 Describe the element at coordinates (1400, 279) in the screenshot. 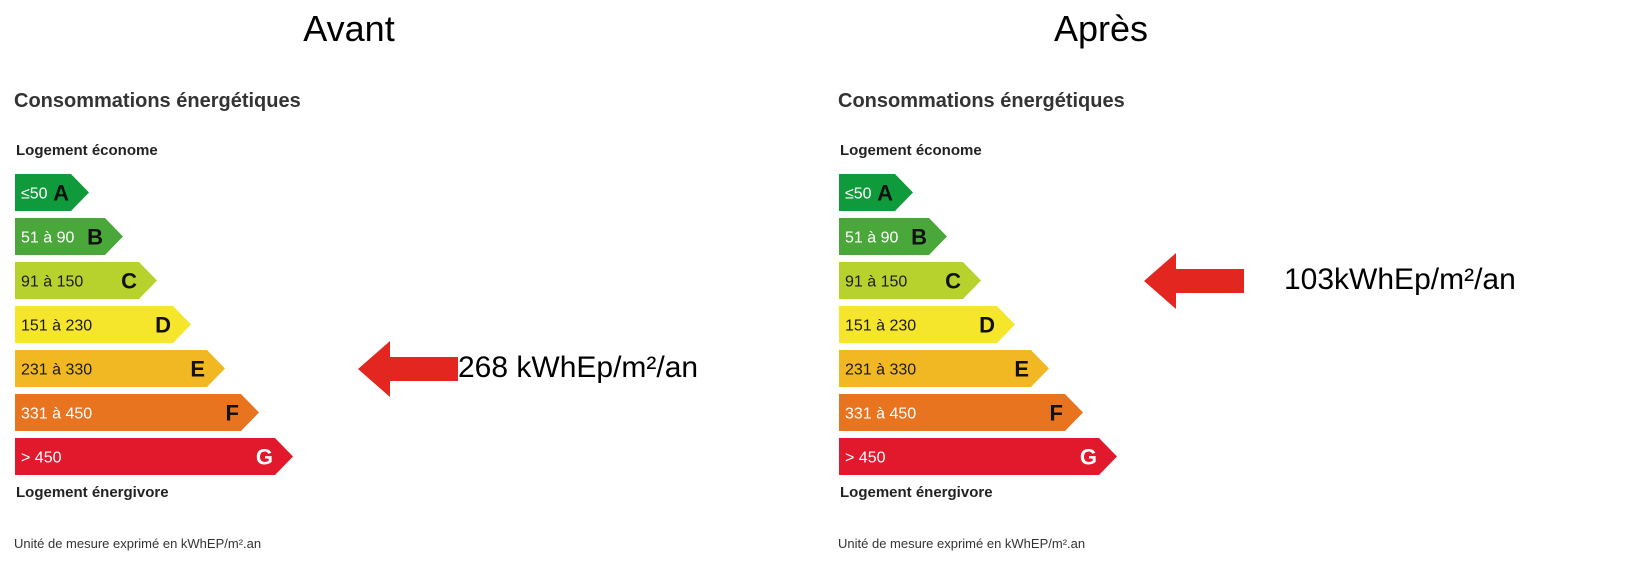

I see `value-label: 103kWhEp/m²/an` at that location.